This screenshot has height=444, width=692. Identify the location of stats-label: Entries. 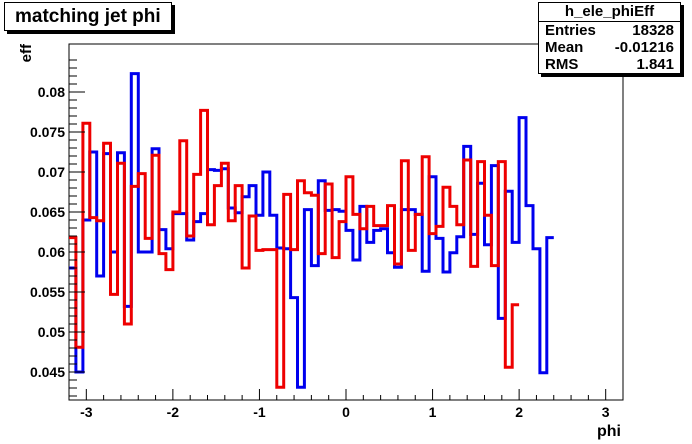
(570, 30).